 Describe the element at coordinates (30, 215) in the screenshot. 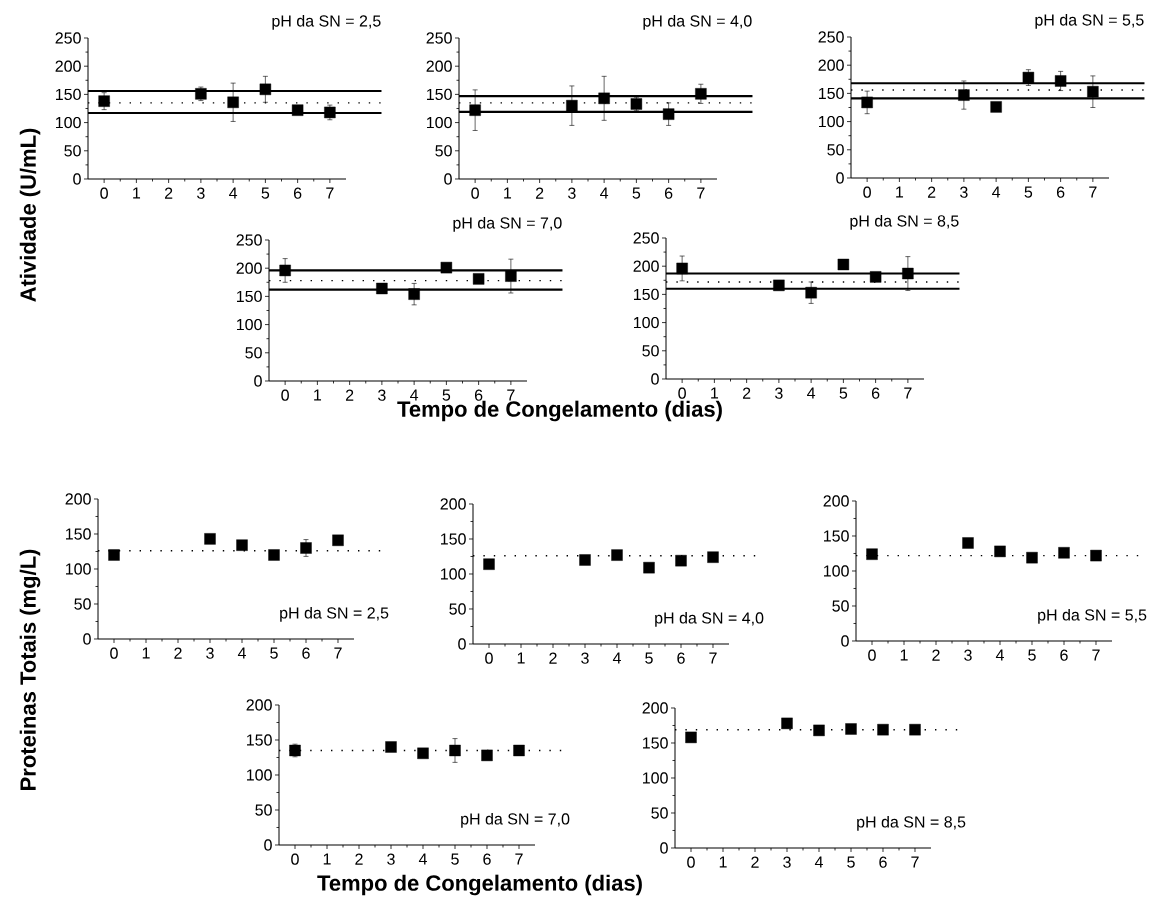

I see `y-axis-title: Atividade (U/mL)` at that location.